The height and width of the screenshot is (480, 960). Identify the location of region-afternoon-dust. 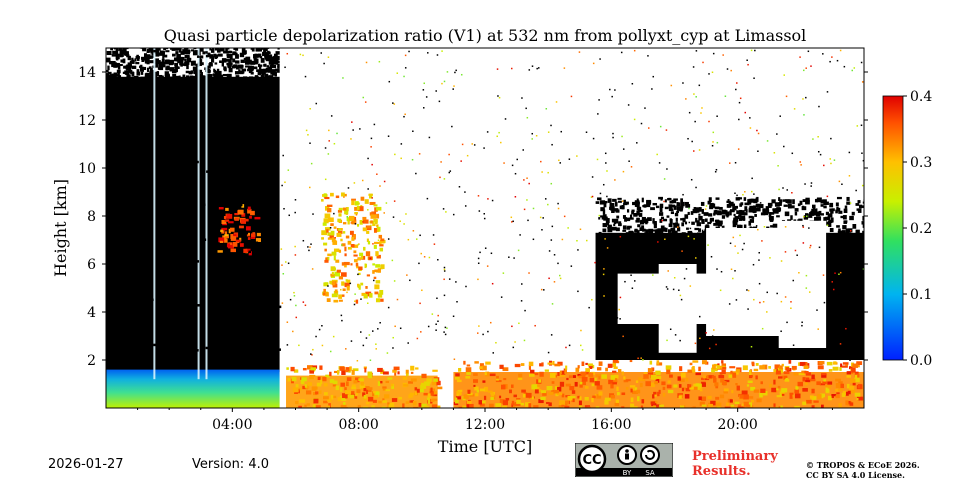
(658, 384).